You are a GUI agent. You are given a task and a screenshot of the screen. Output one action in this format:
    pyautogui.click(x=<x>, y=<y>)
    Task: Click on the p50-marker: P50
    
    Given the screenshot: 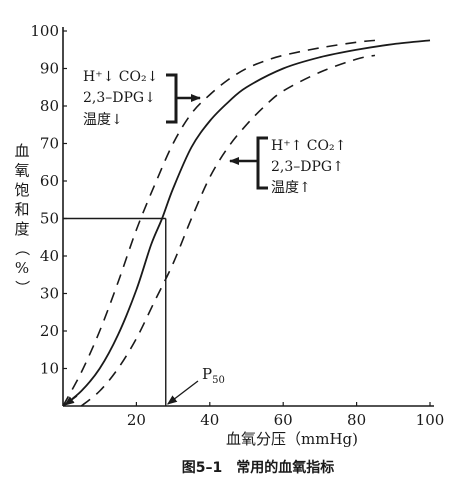 What is the action you would take?
    pyautogui.click(x=144, y=311)
    